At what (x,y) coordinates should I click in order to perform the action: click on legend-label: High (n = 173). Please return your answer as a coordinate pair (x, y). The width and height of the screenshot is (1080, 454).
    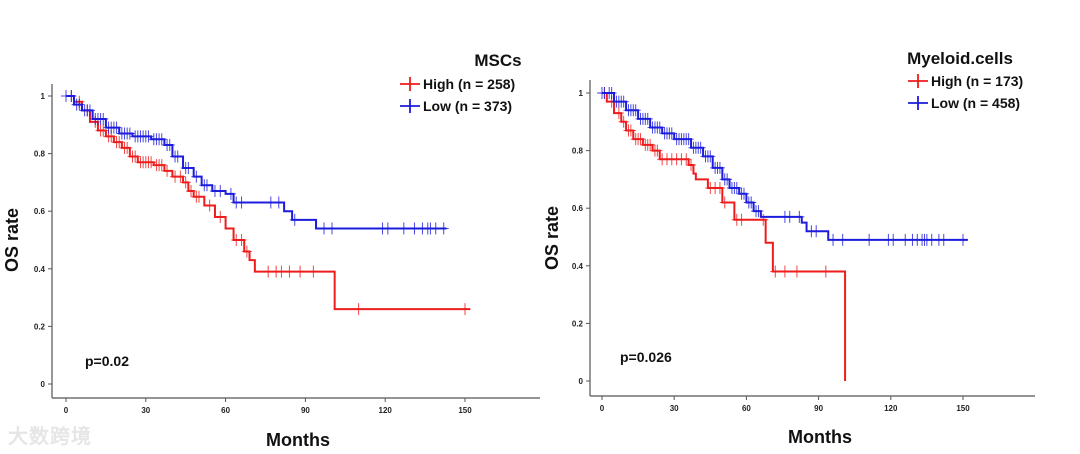
    Looking at the image, I should click on (977, 81).